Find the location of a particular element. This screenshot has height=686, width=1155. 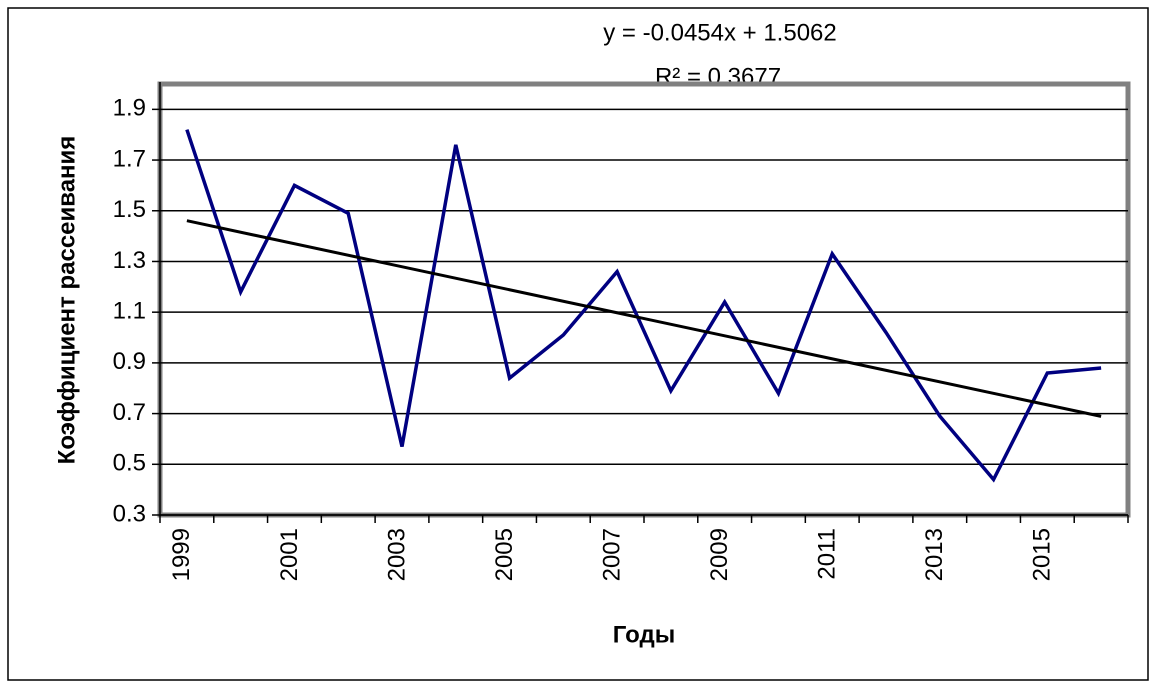

x-tick-label: 2009 is located at coordinates (719, 554).